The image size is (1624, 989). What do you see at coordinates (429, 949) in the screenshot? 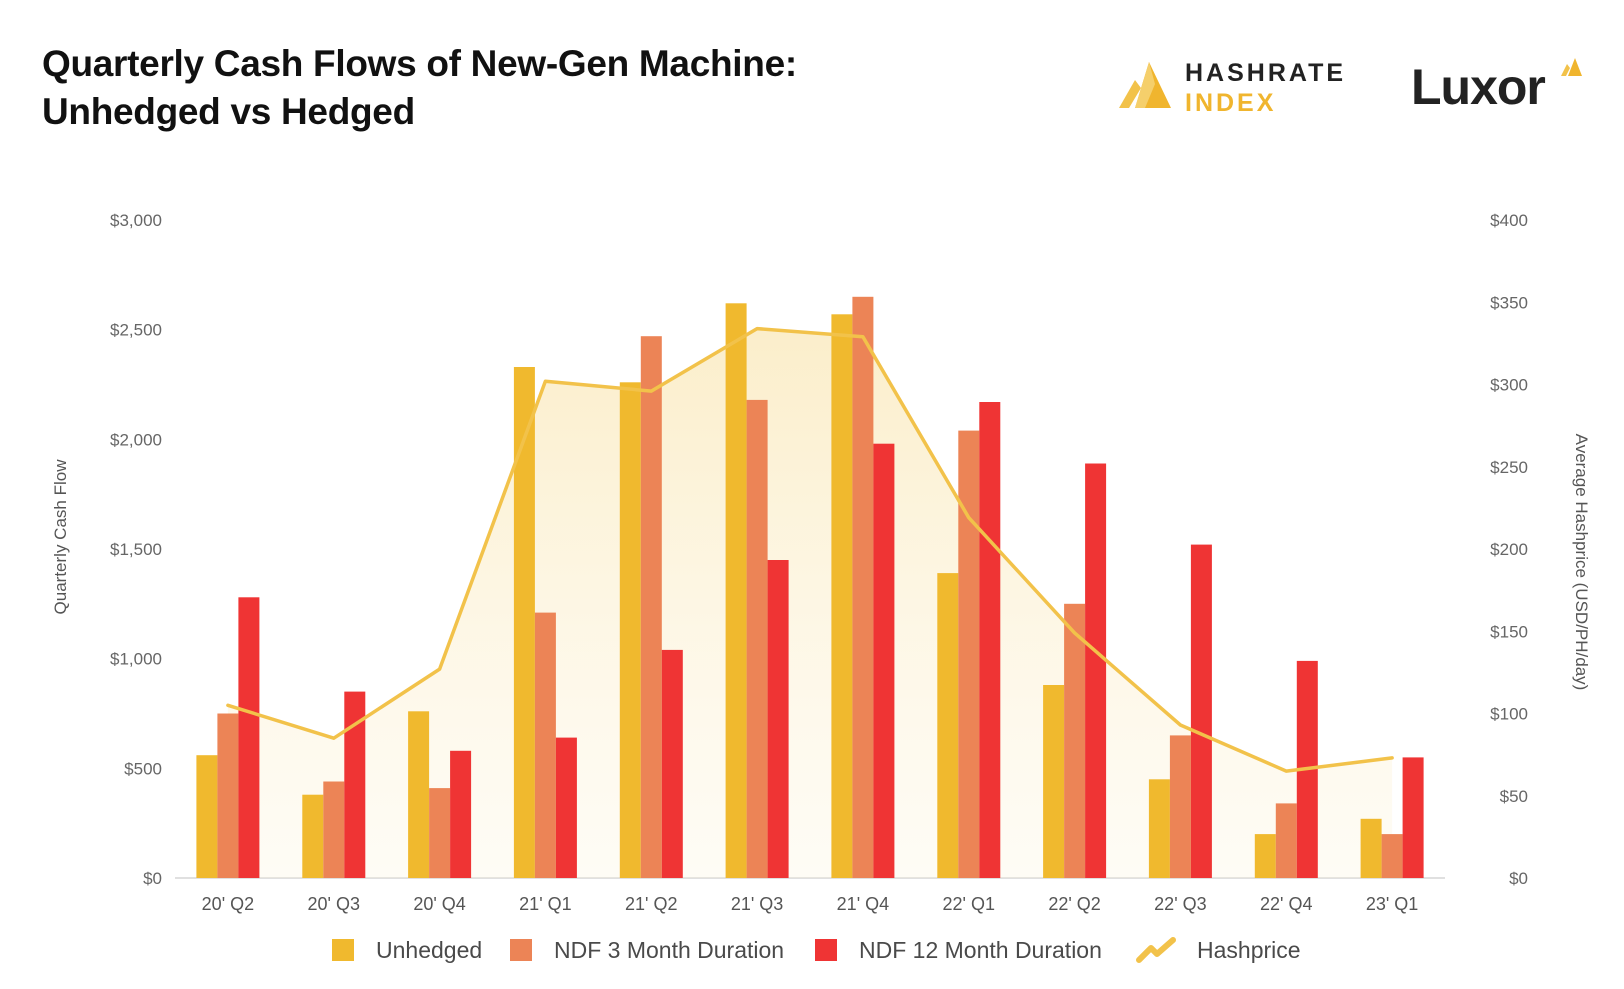
I see `legend-label-unhedged: Unhedged` at bounding box center [429, 949].